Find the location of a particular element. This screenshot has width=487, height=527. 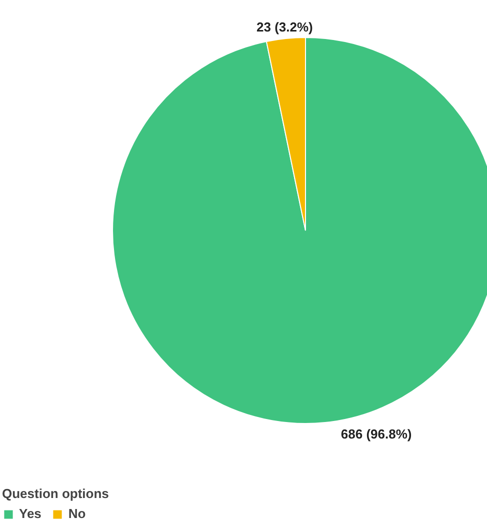

legend-title: Question options is located at coordinates (55, 493).